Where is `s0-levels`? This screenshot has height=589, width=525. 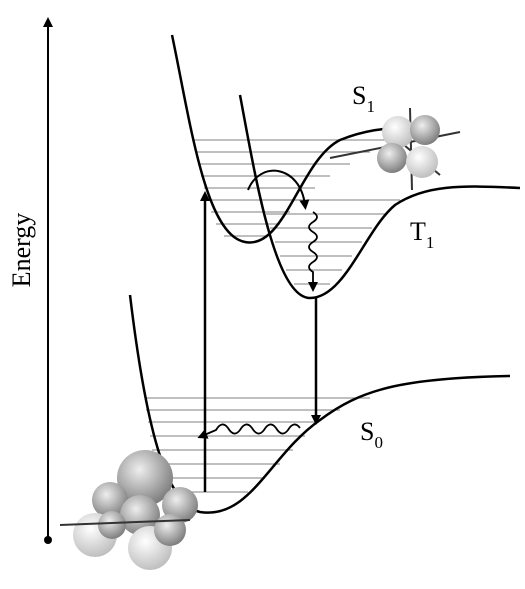 s0-levels is located at coordinates (257, 445).